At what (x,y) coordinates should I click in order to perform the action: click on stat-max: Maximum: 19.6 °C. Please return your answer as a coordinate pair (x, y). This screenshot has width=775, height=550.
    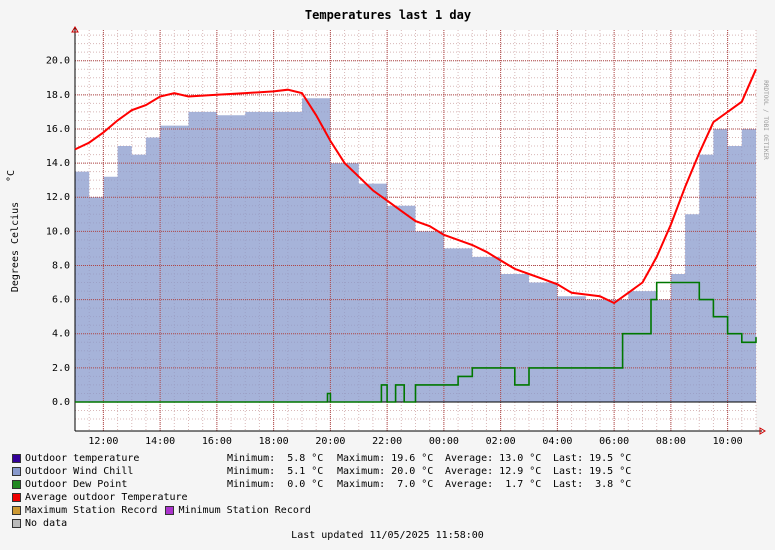
    Looking at the image, I should click on (385, 458).